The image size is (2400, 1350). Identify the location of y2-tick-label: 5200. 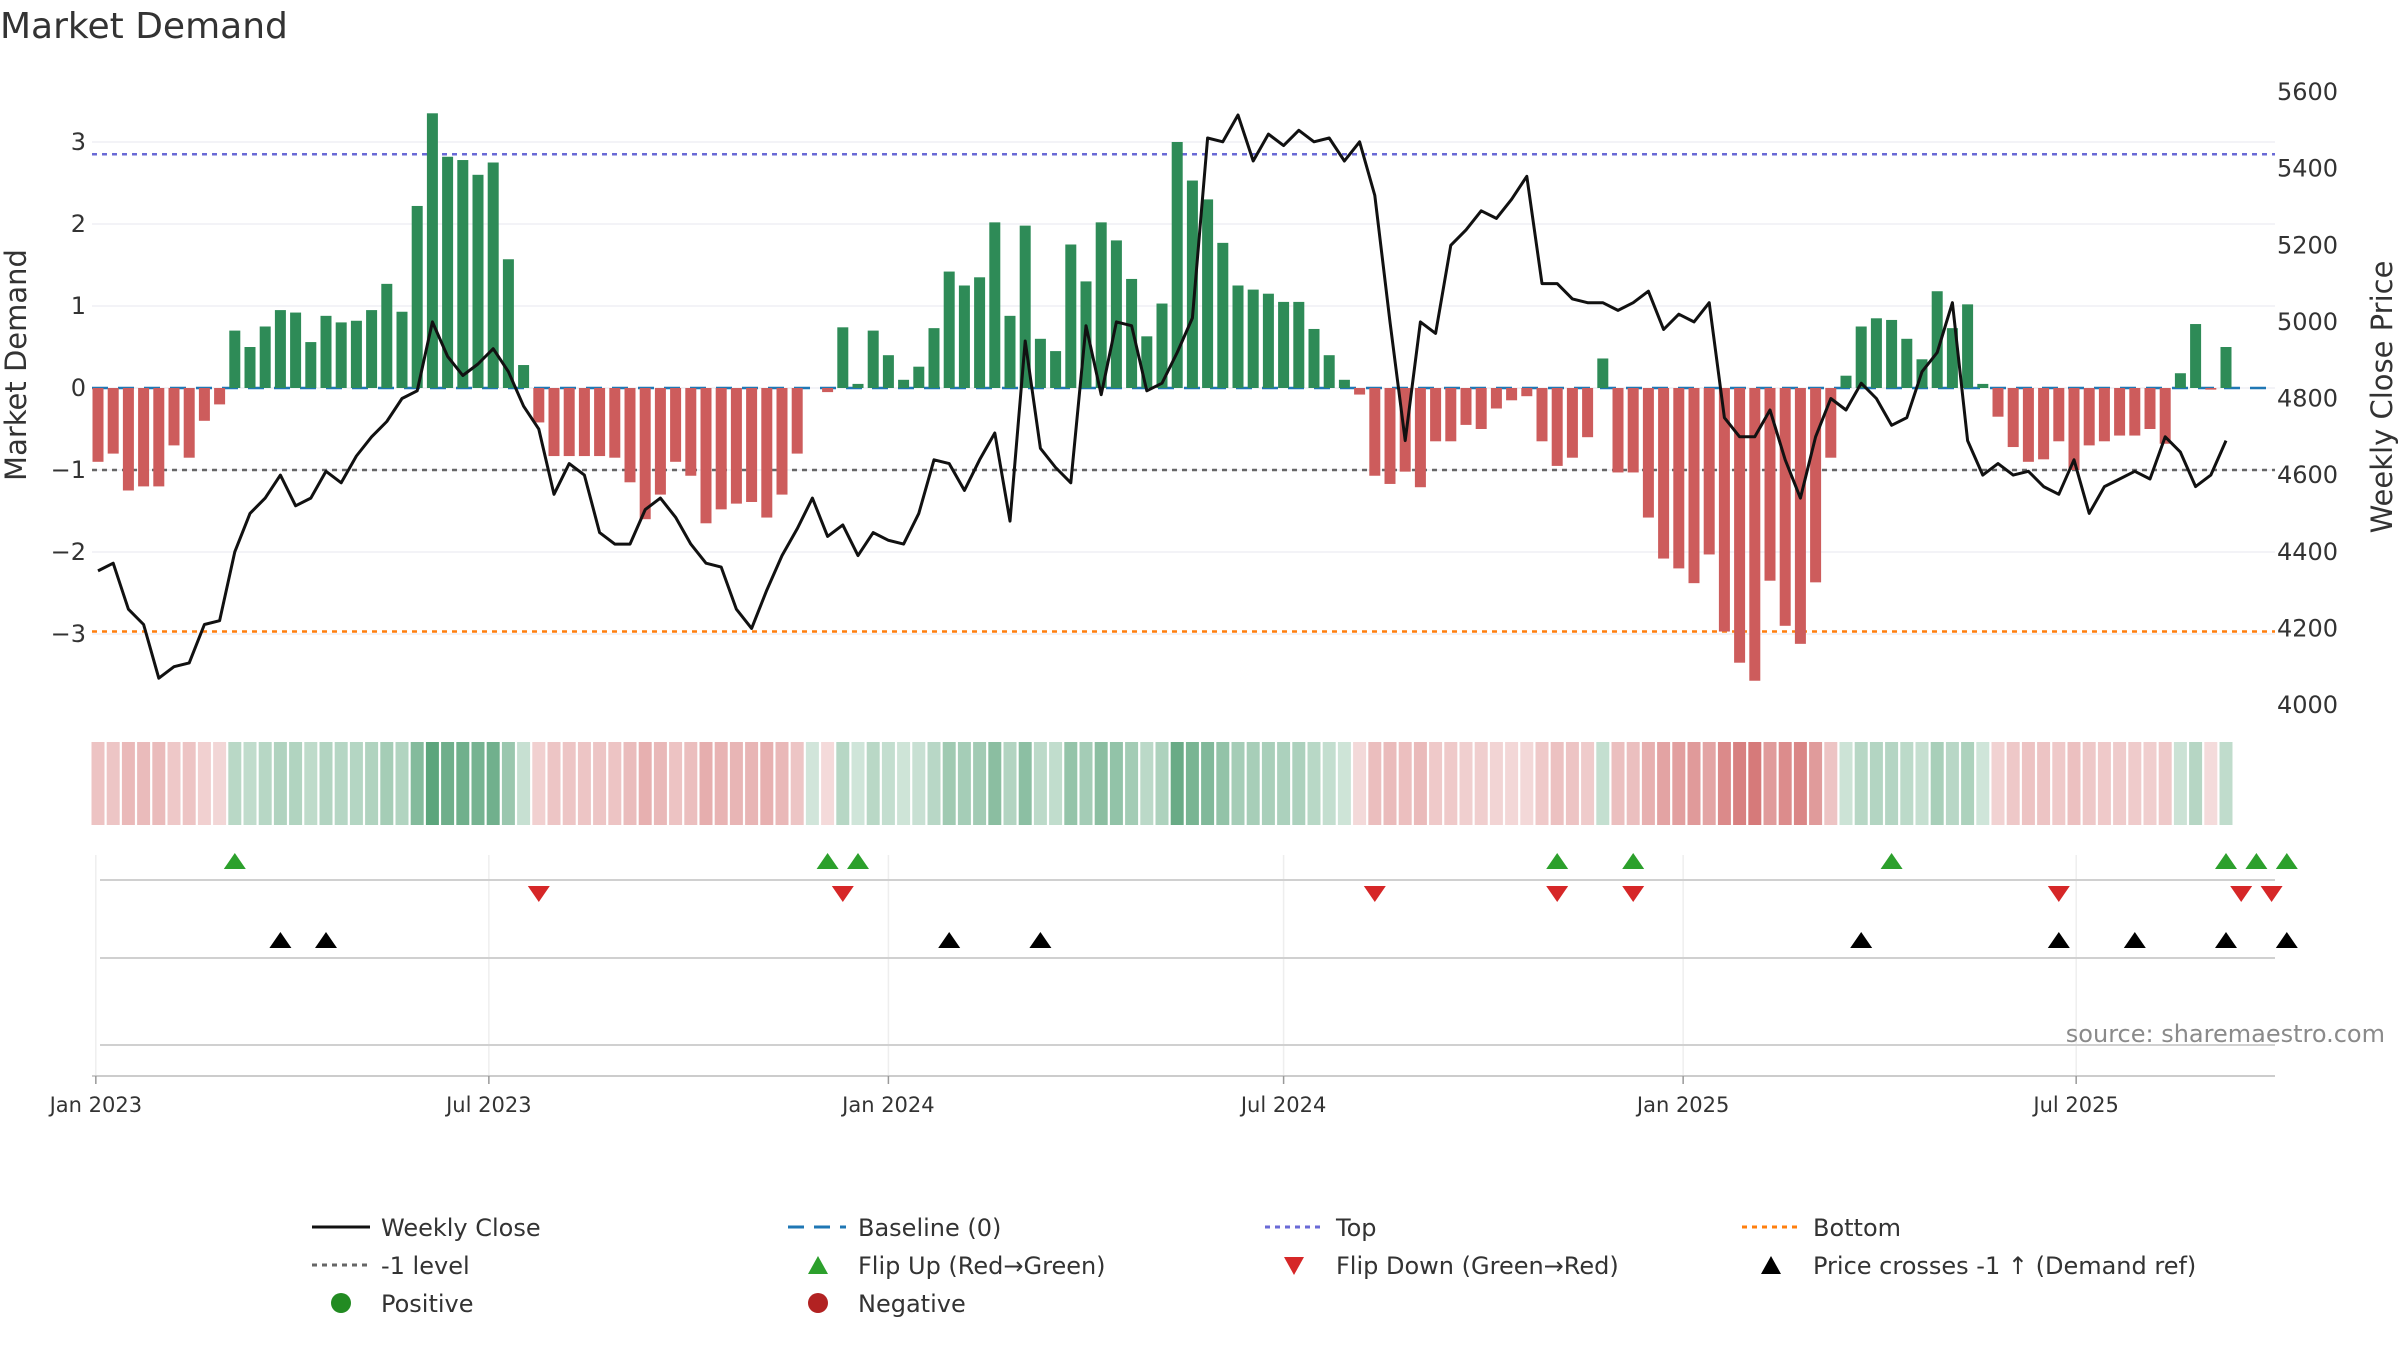
(2307, 245).